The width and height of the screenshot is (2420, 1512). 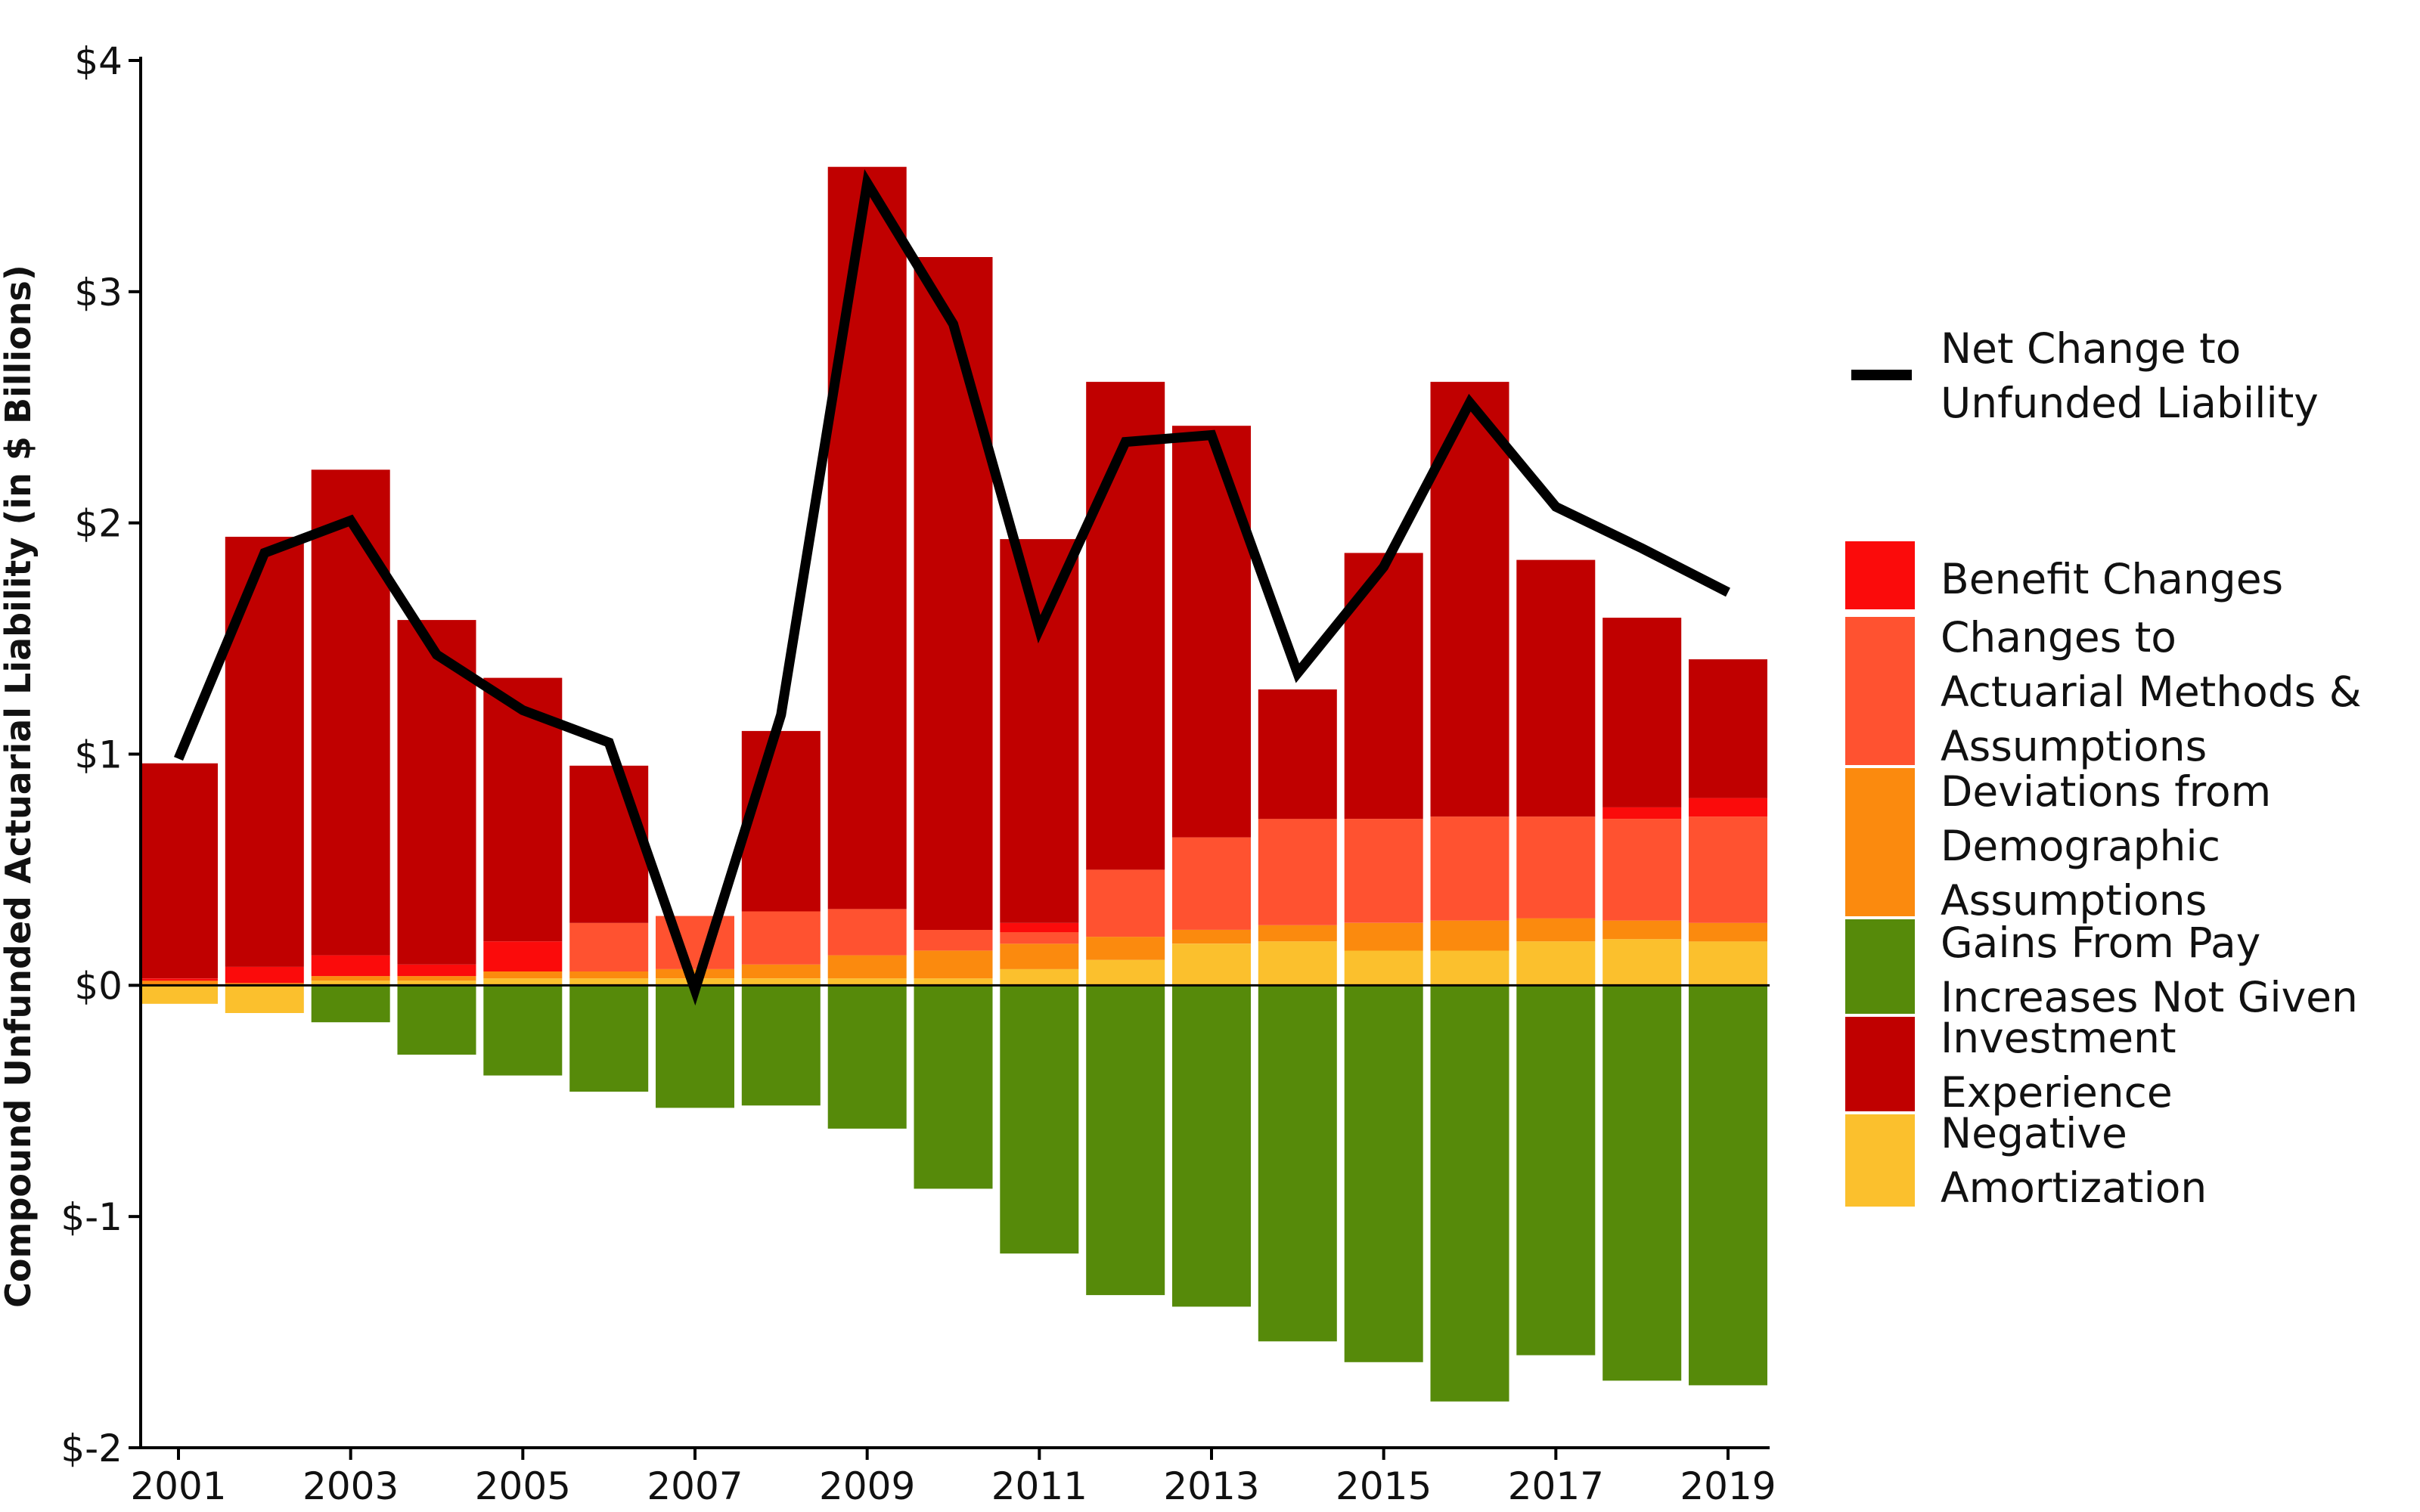 What do you see at coordinates (1211, 1146) in the screenshot?
I see `bar-segment-2013-gains-from-pay-increases-not-given` at bounding box center [1211, 1146].